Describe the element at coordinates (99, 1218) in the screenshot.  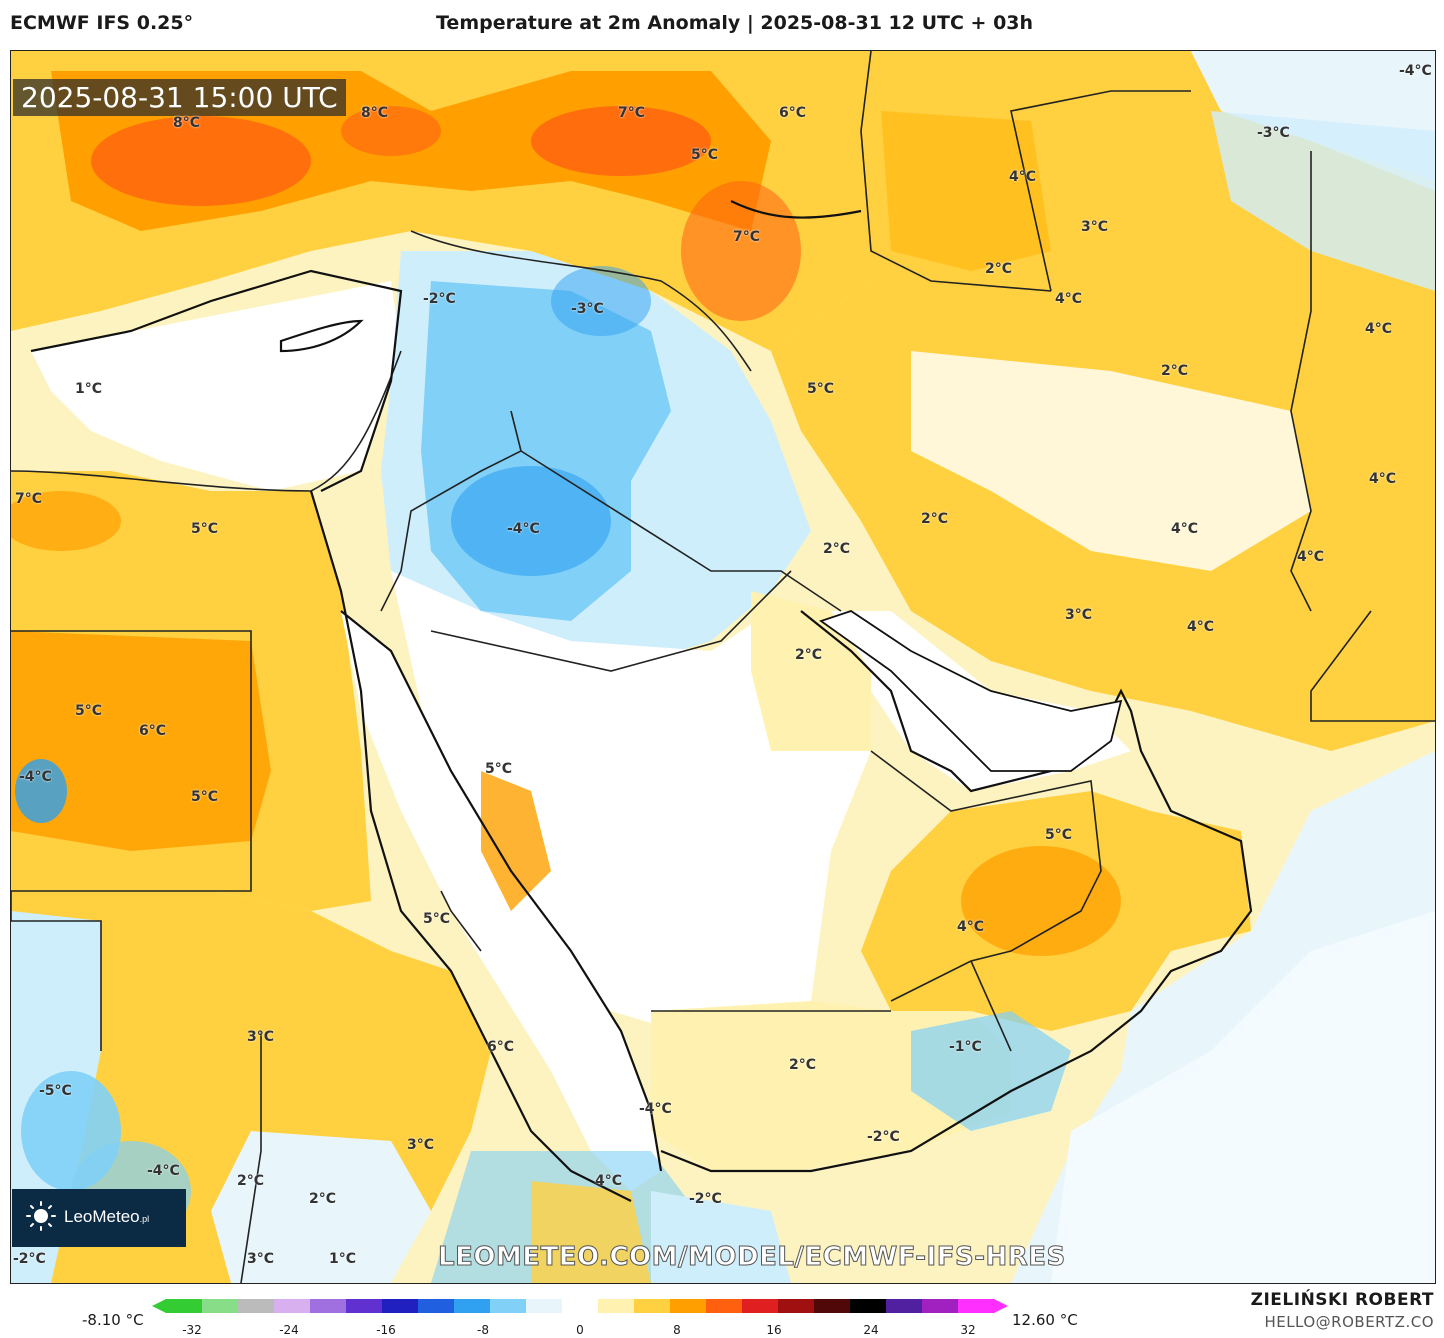
I see `leometeo-logo: LeoMeteo.pl` at that location.